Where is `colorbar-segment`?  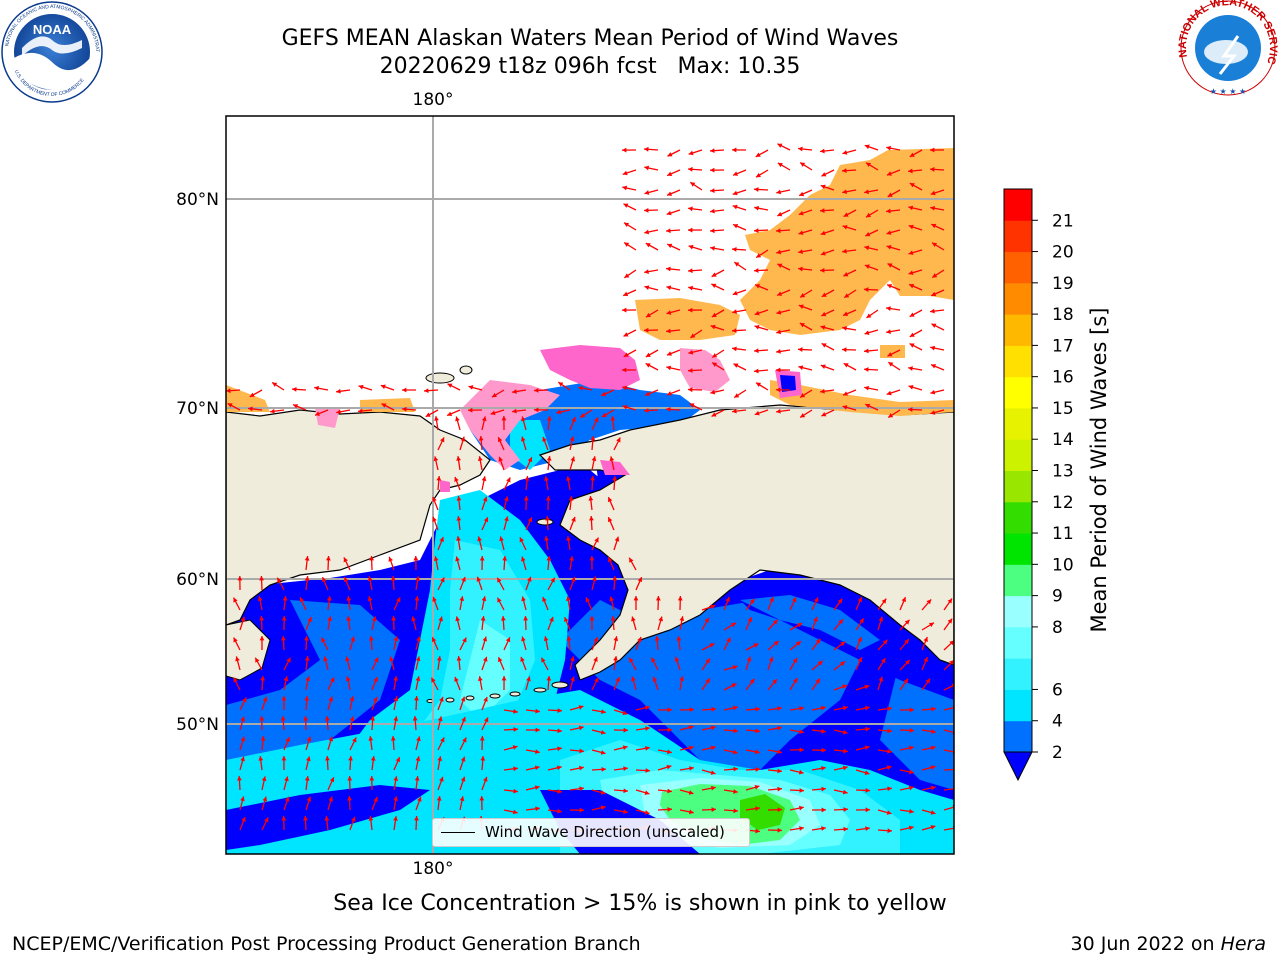 colorbar-segment is located at coordinates (1018, 423).